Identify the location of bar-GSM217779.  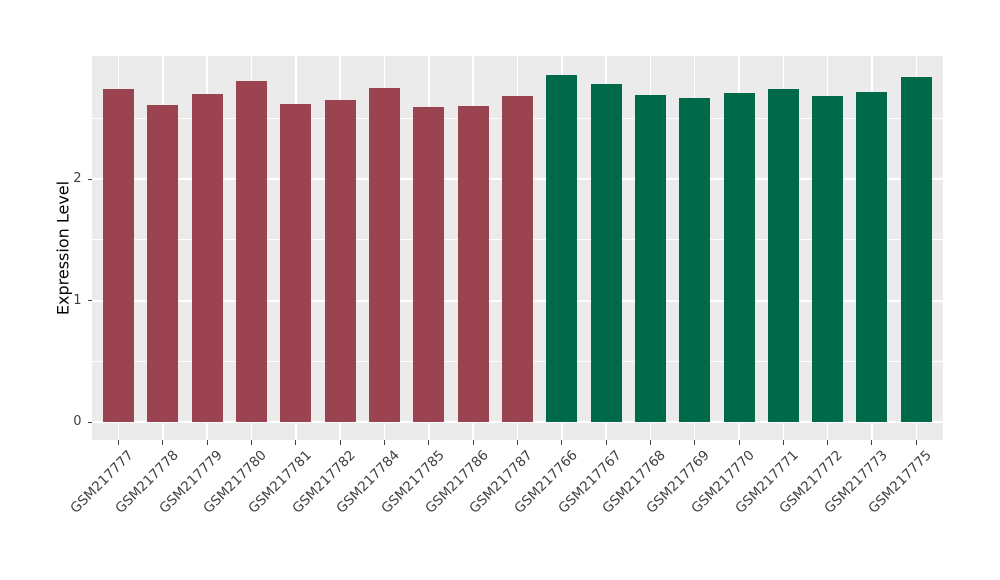
(207, 257).